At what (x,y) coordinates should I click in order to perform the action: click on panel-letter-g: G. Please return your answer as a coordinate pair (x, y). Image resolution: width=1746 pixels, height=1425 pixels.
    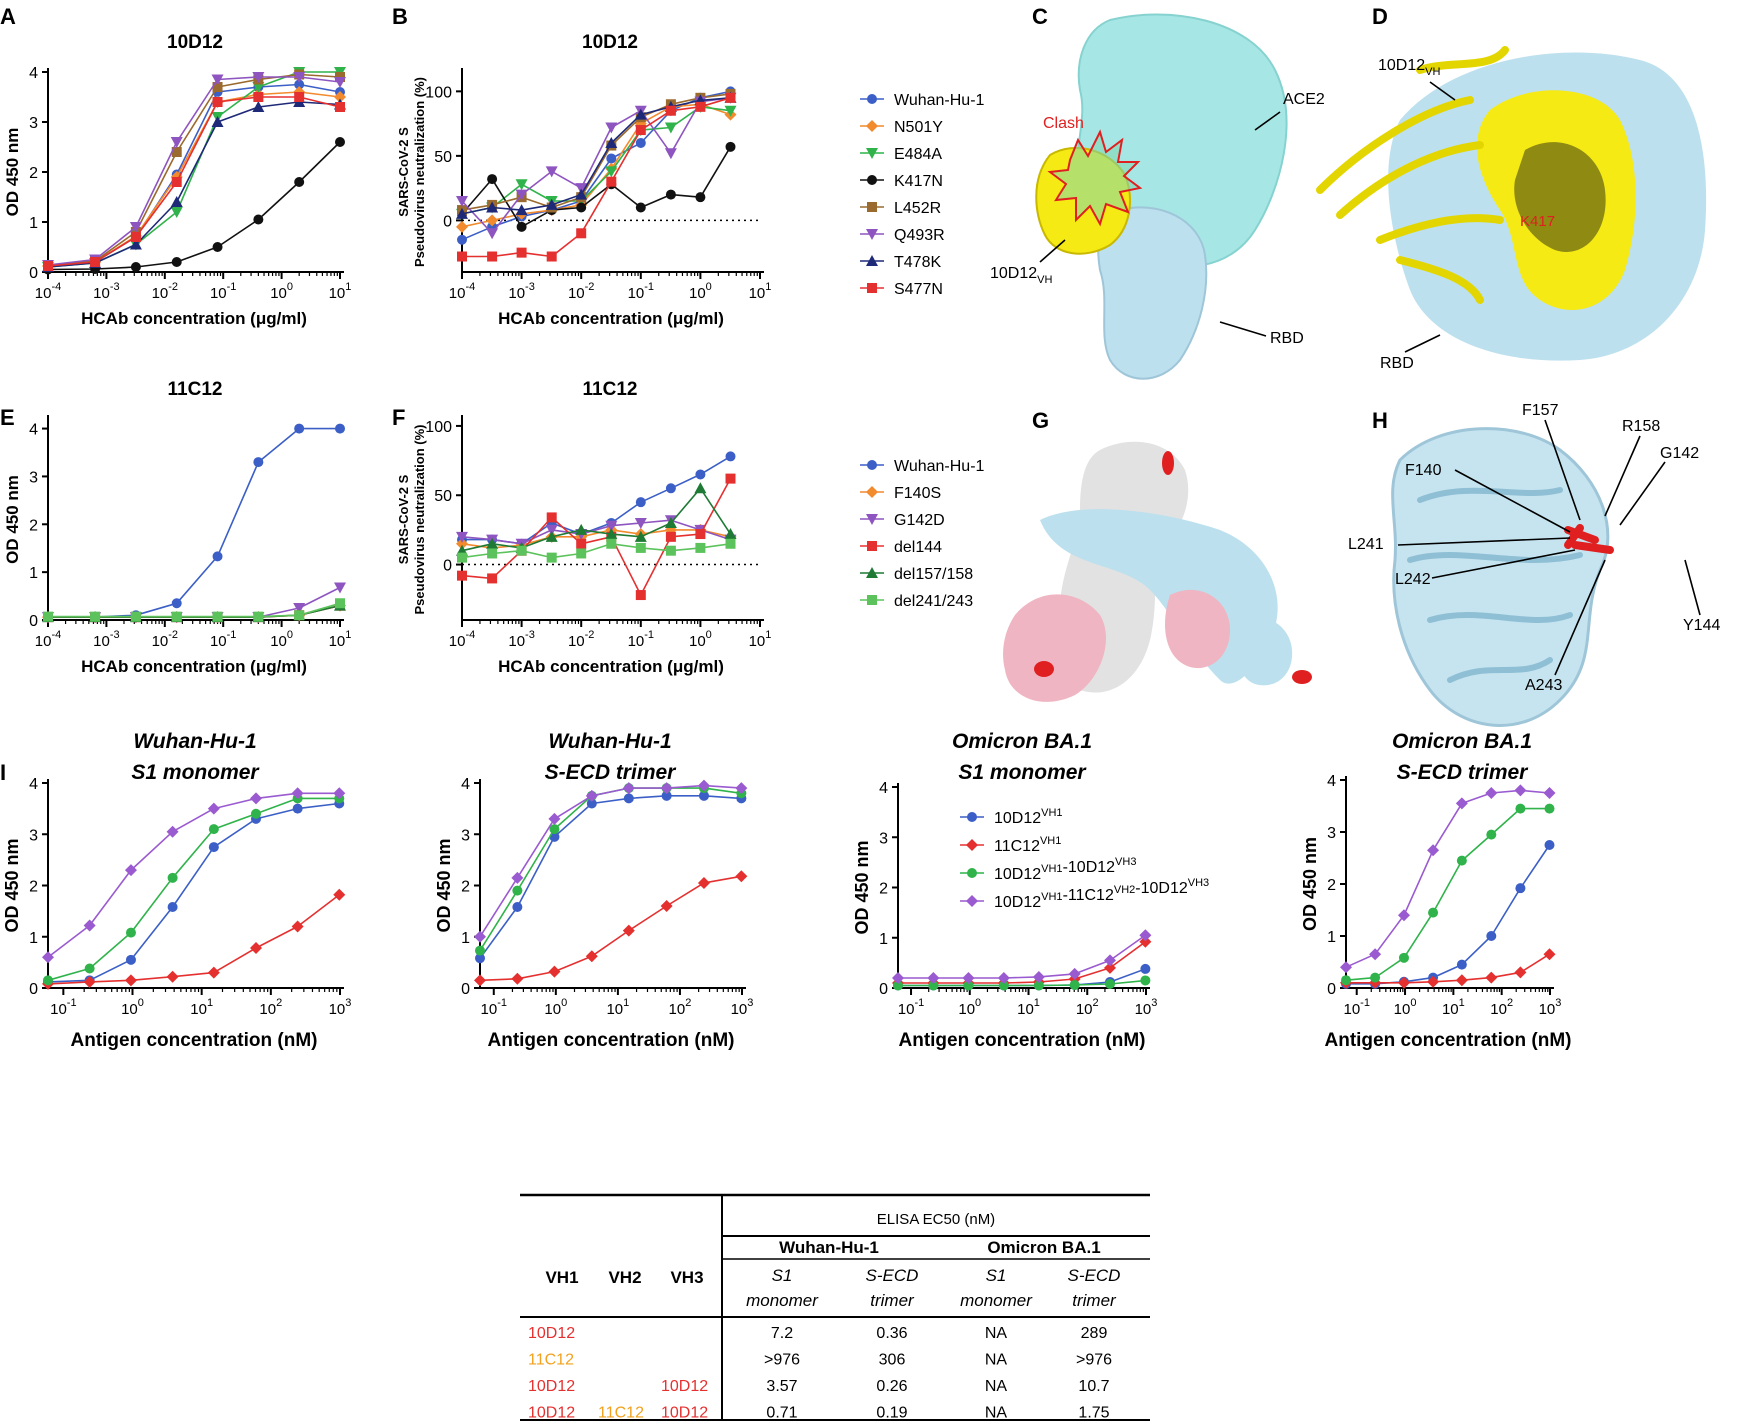
    Looking at the image, I should click on (1040, 420).